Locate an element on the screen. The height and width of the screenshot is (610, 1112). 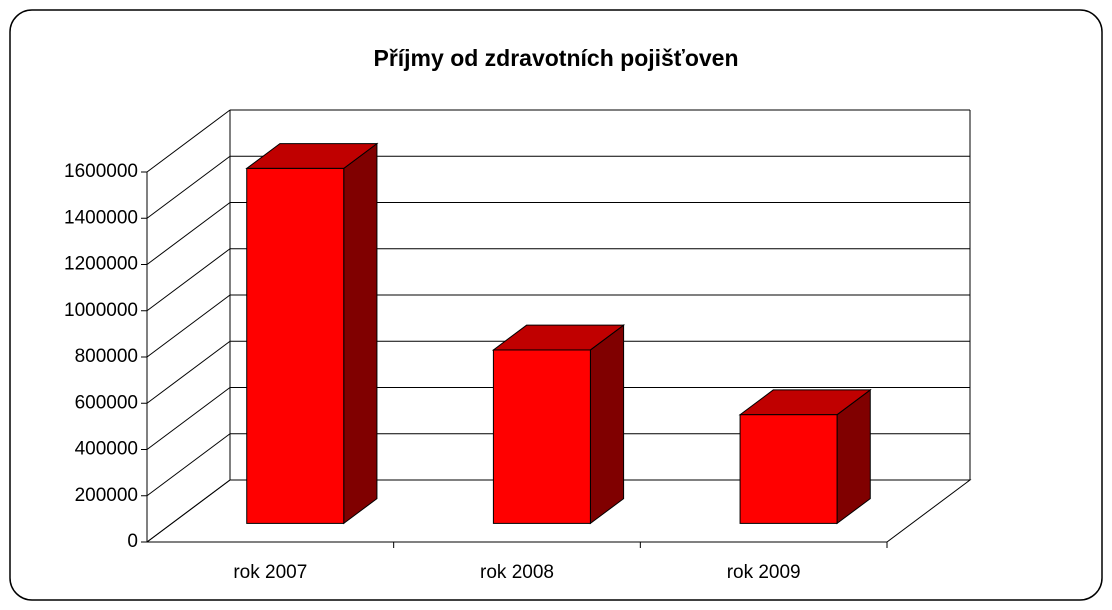
y-tick-label: 200000 is located at coordinates (106, 495).